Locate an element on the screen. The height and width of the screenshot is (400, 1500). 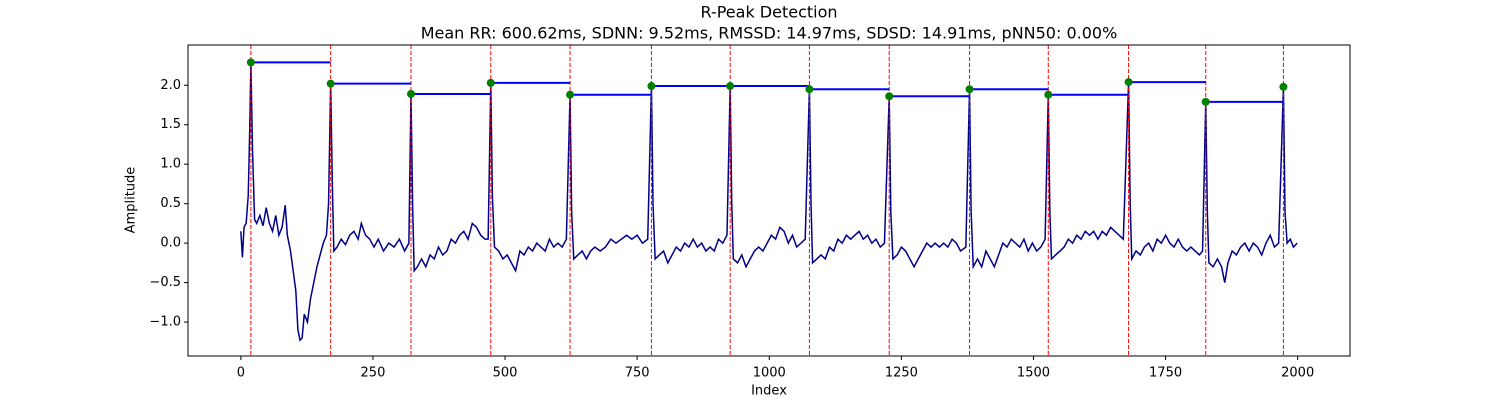
x-axis-label: Index is located at coordinates (769, 391).